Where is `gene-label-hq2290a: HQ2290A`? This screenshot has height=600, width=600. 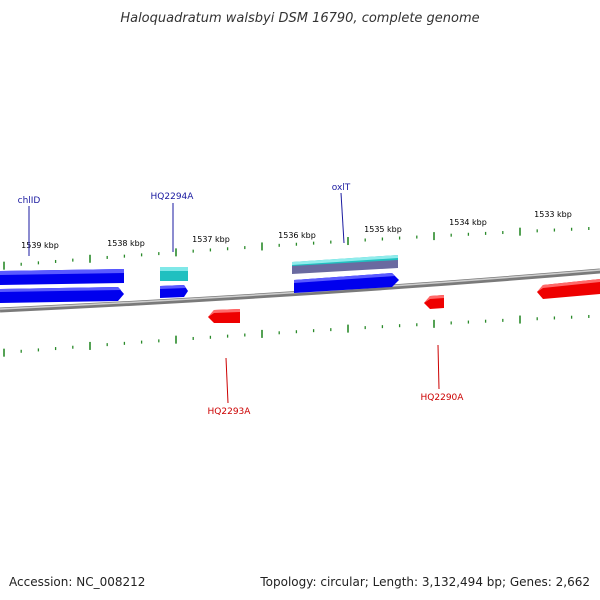
gene-label-hq2290a: HQ2290A is located at coordinates (443, 398).